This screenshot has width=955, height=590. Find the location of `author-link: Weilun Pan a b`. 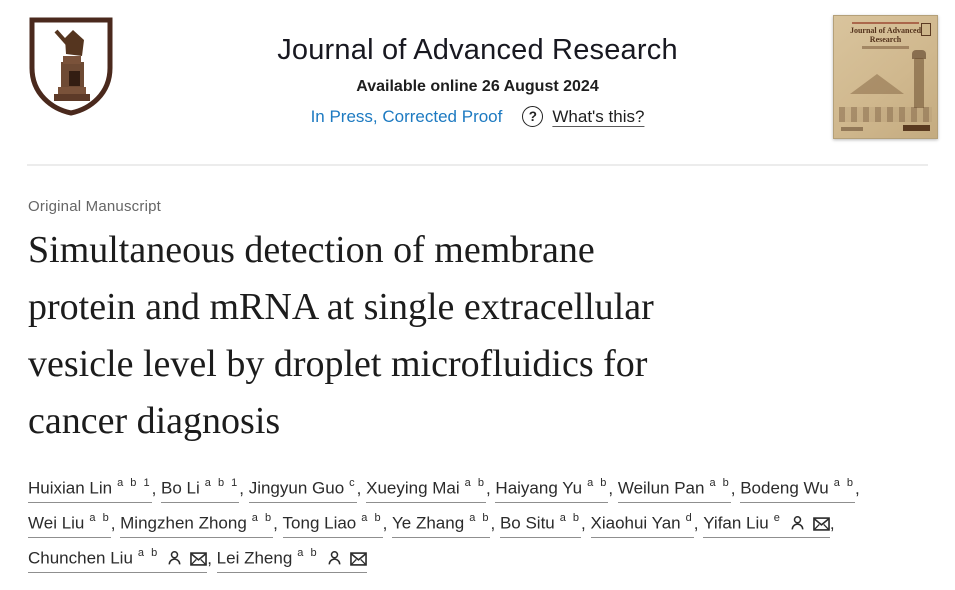

author-link: Weilun Pan a b is located at coordinates (674, 488).